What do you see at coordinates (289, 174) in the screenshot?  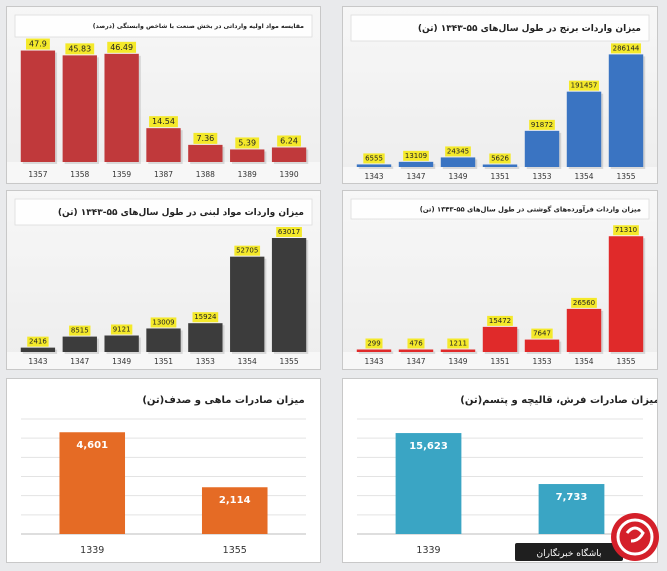 I see `x-tick-label: 1390` at bounding box center [289, 174].